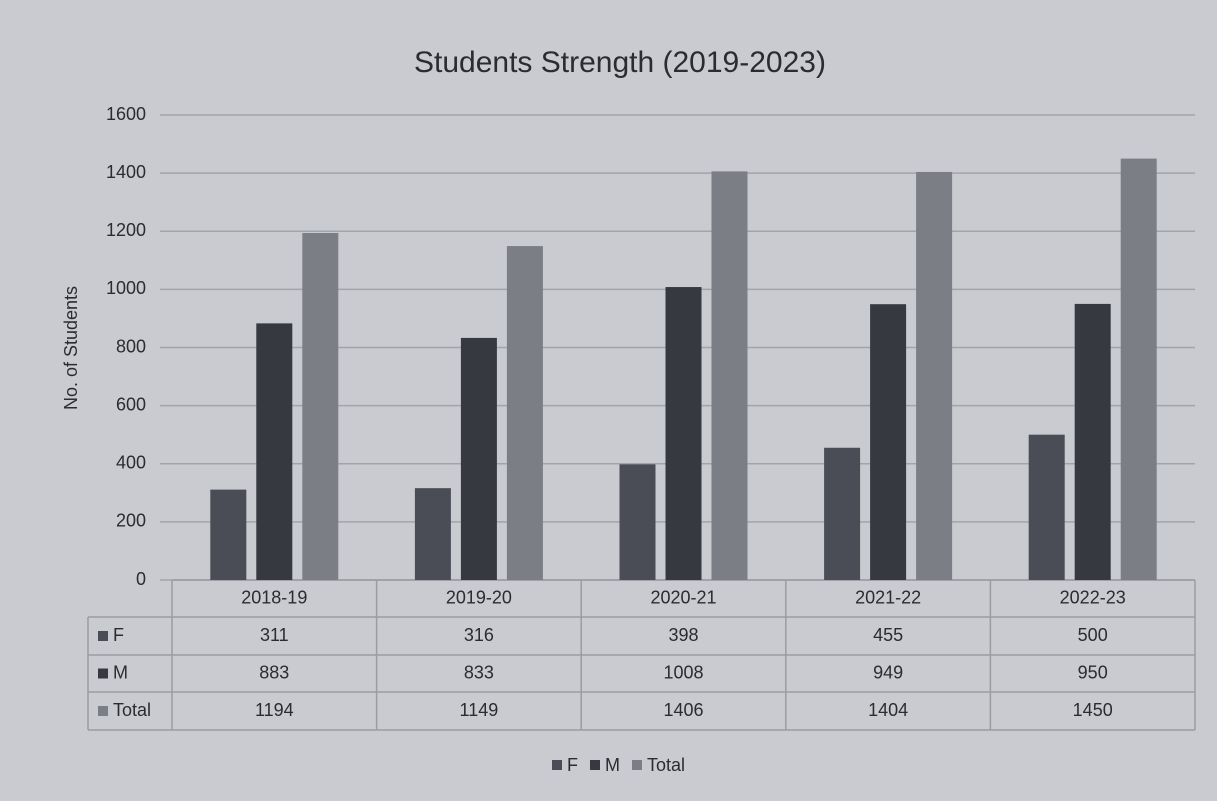  What do you see at coordinates (888, 635) in the screenshot?
I see `table-value: 455` at bounding box center [888, 635].